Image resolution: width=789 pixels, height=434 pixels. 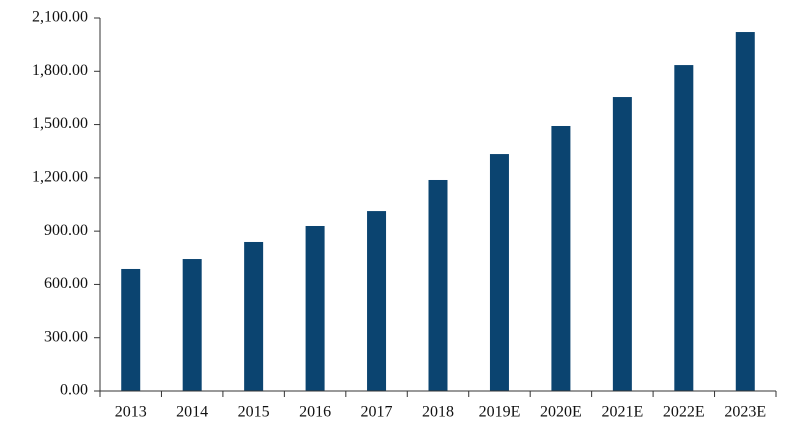 What do you see at coordinates (192, 412) in the screenshot?
I see `x-tick-label: 2014` at bounding box center [192, 412].